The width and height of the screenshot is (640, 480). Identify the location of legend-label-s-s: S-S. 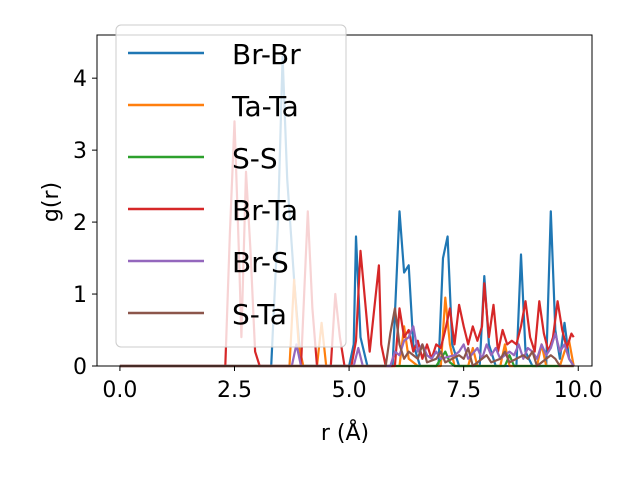
(255, 158).